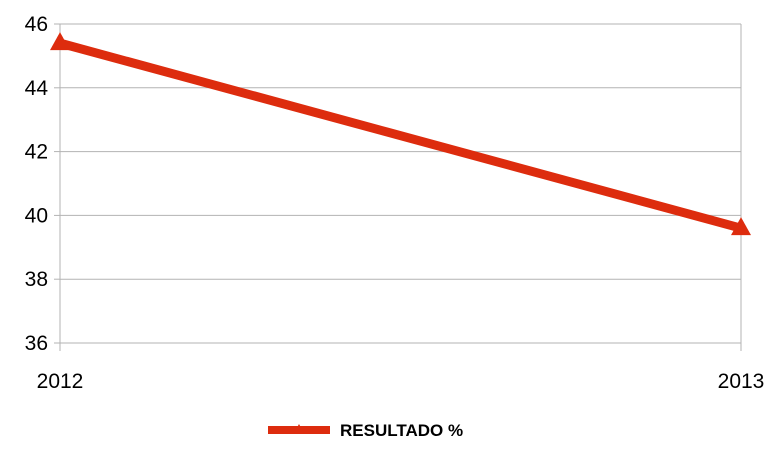  What do you see at coordinates (36, 279) in the screenshot?
I see `y-tick-label: 38` at bounding box center [36, 279].